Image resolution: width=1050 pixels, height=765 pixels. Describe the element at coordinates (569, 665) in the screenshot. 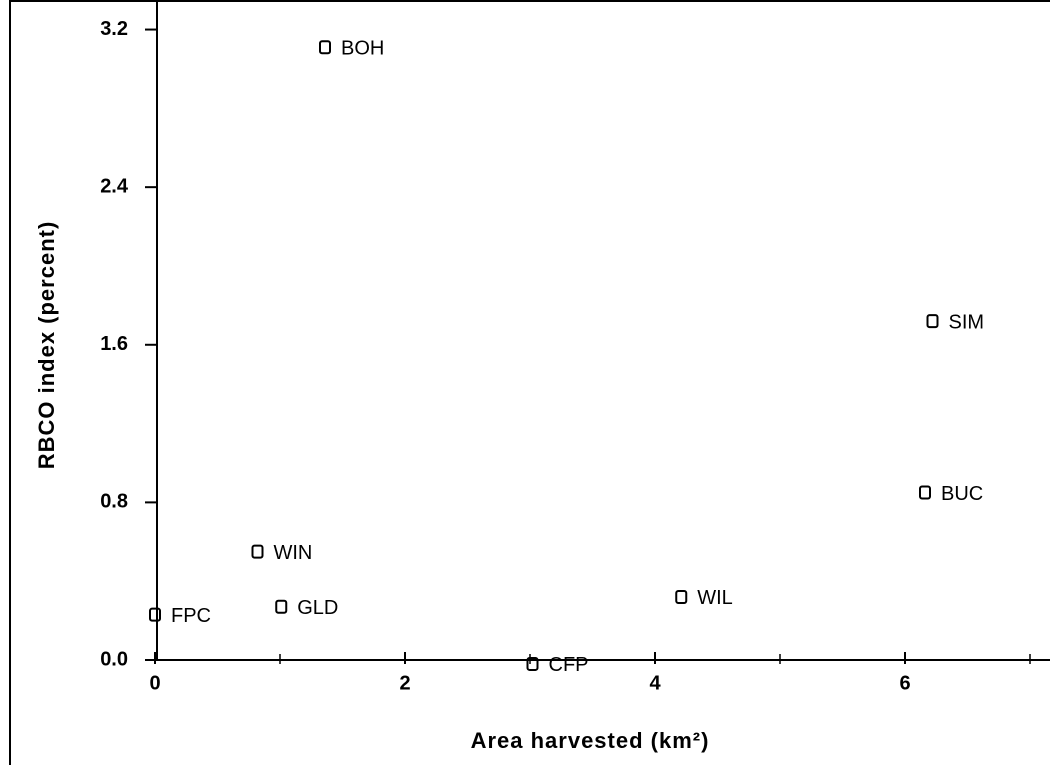

I see `point-label: CFP` at that location.